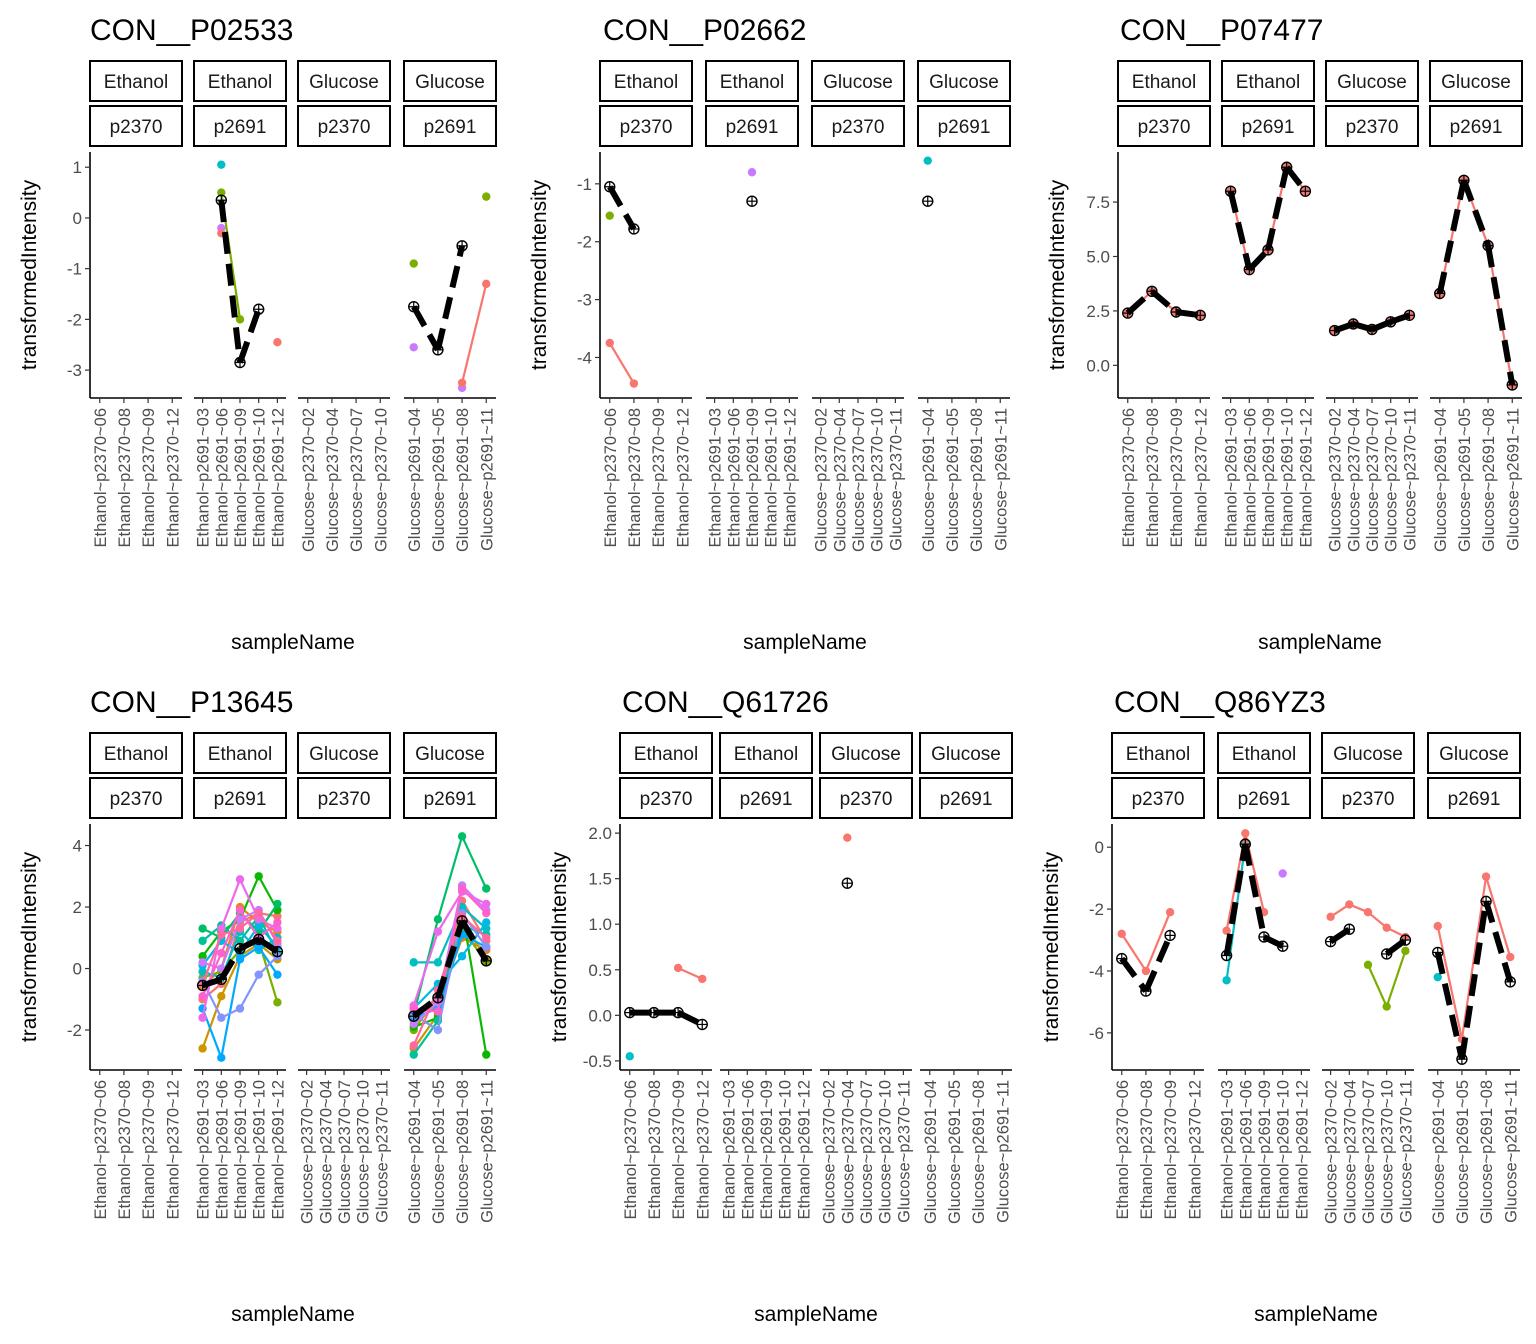  What do you see at coordinates (655, 1149) in the screenshot?
I see `x-tick-label: Ethanol~p2370~08` at bounding box center [655, 1149].